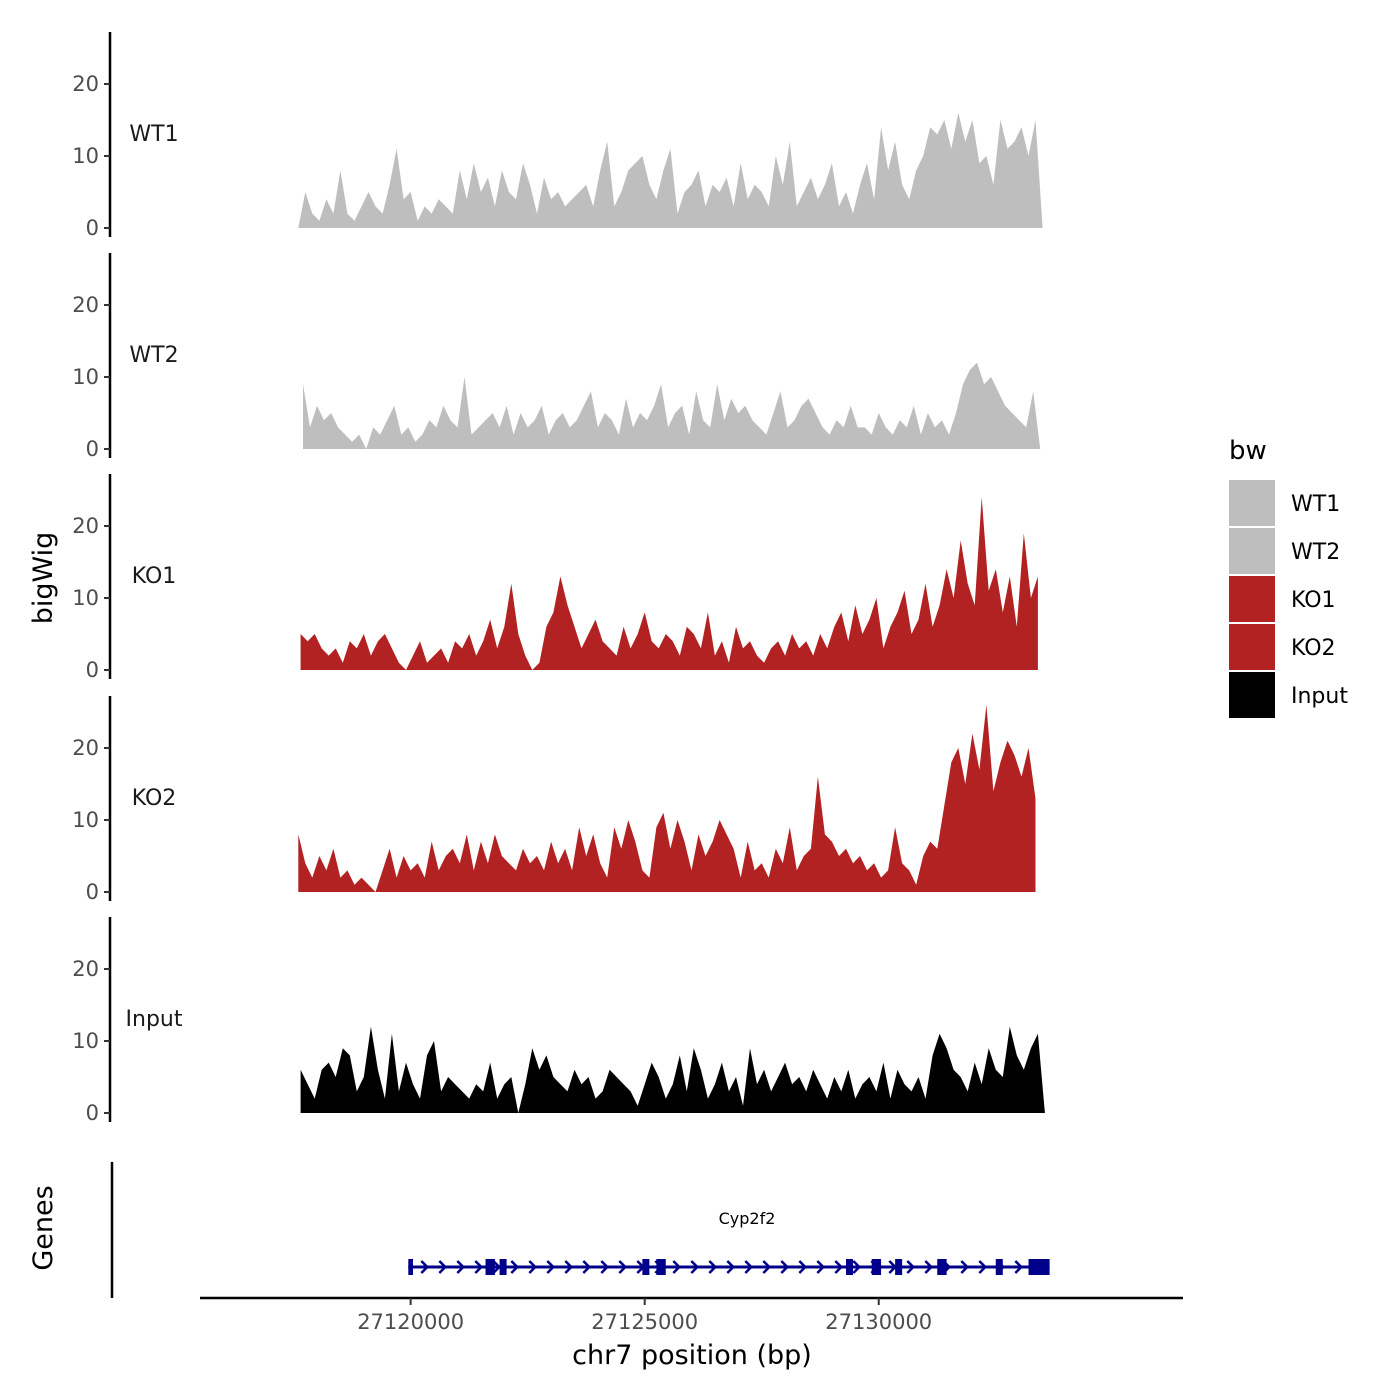  I want to click on legend-label-ko1: KO1, so click(1313, 600).